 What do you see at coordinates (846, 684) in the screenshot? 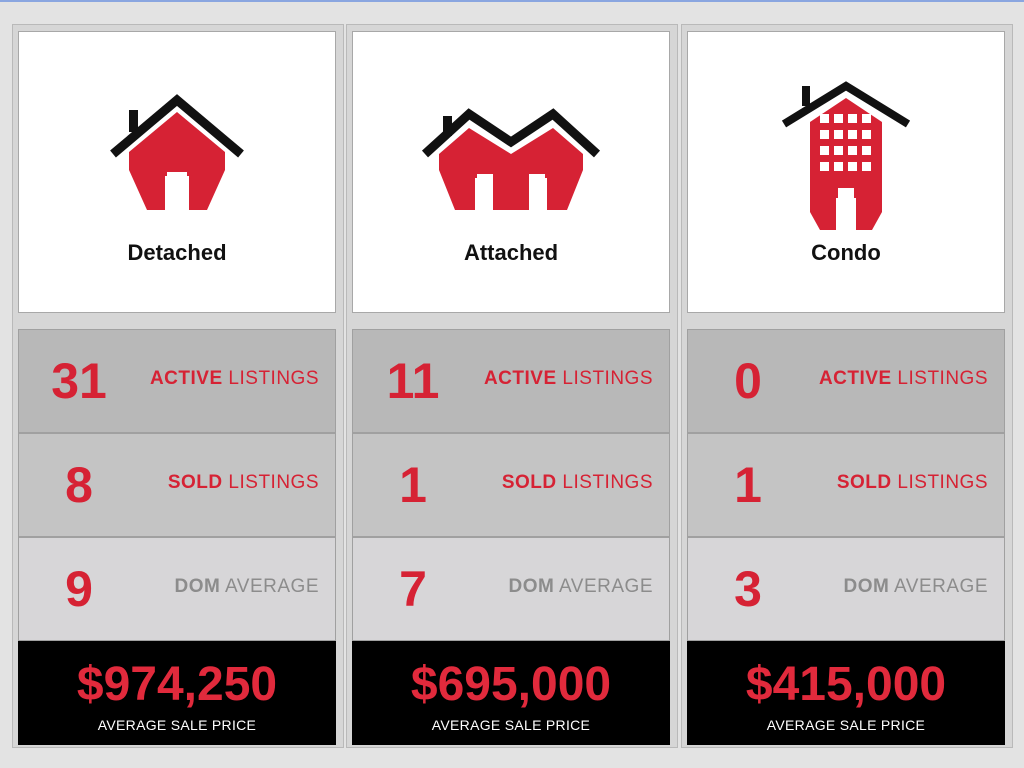
I see `average-sale-price: $415,000` at bounding box center [846, 684].